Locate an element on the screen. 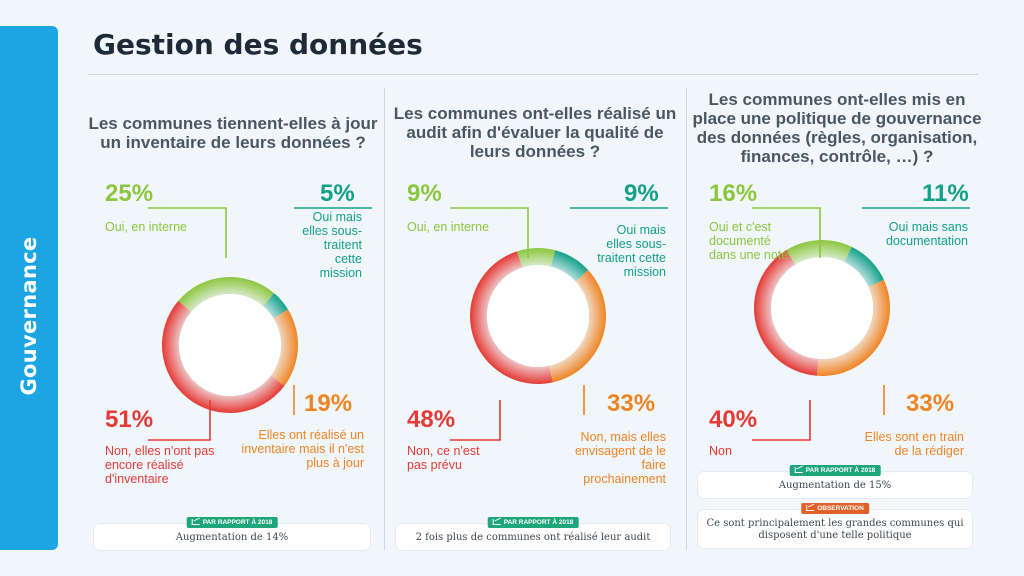  note-text: Augmentation de 15% is located at coordinates (835, 485).